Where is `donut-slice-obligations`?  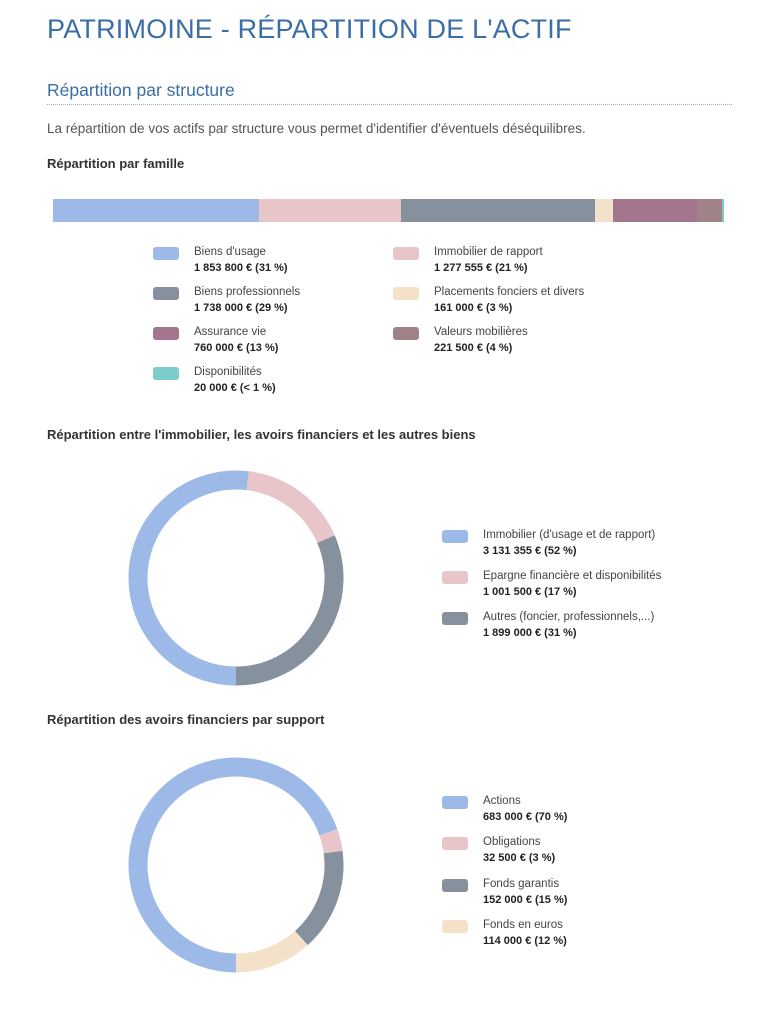
donut-slice-obligations is located at coordinates (331, 841).